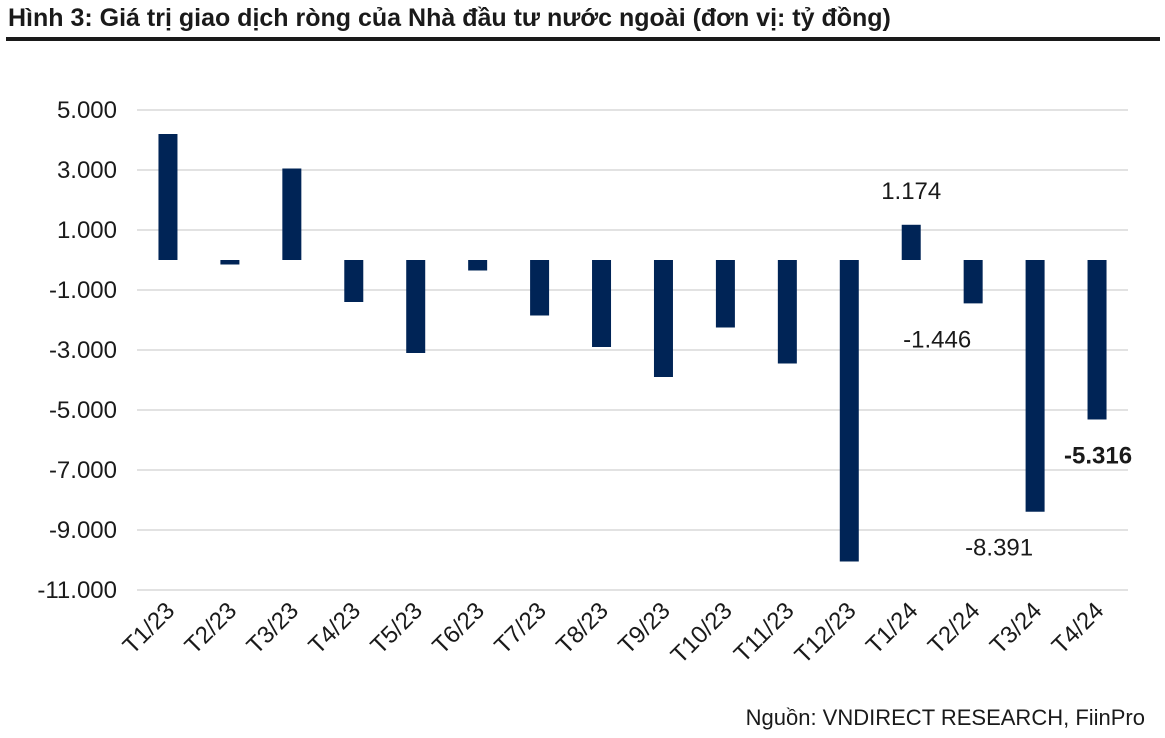 The image size is (1165, 738). I want to click on x-tick-label: T5/23, so click(396, 628).